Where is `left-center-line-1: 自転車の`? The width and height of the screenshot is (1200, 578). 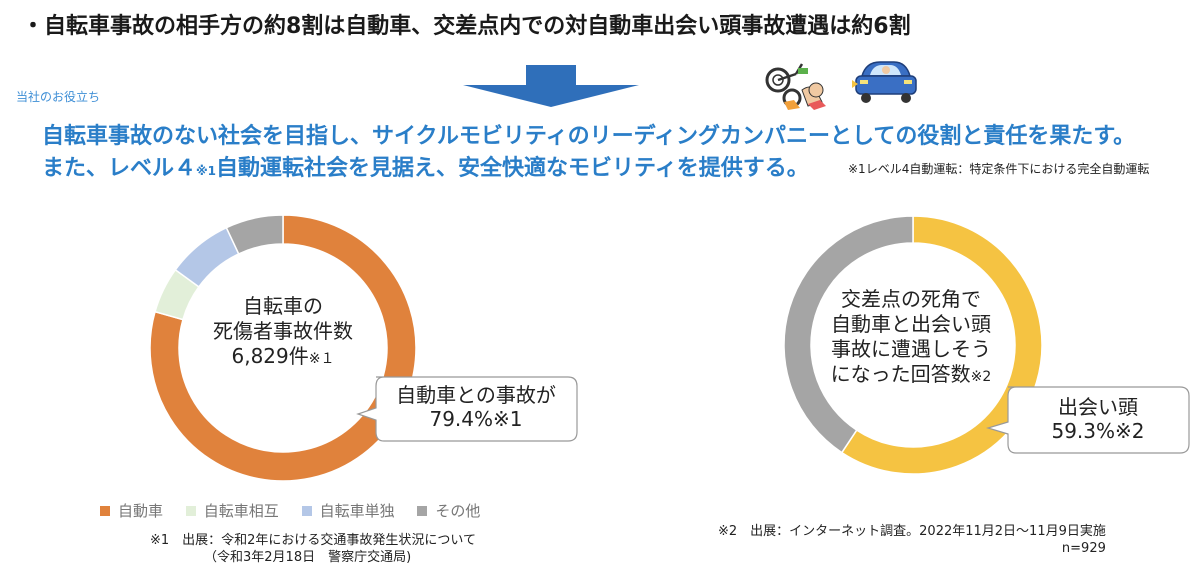 left-center-line-1: 自転車の is located at coordinates (283, 306).